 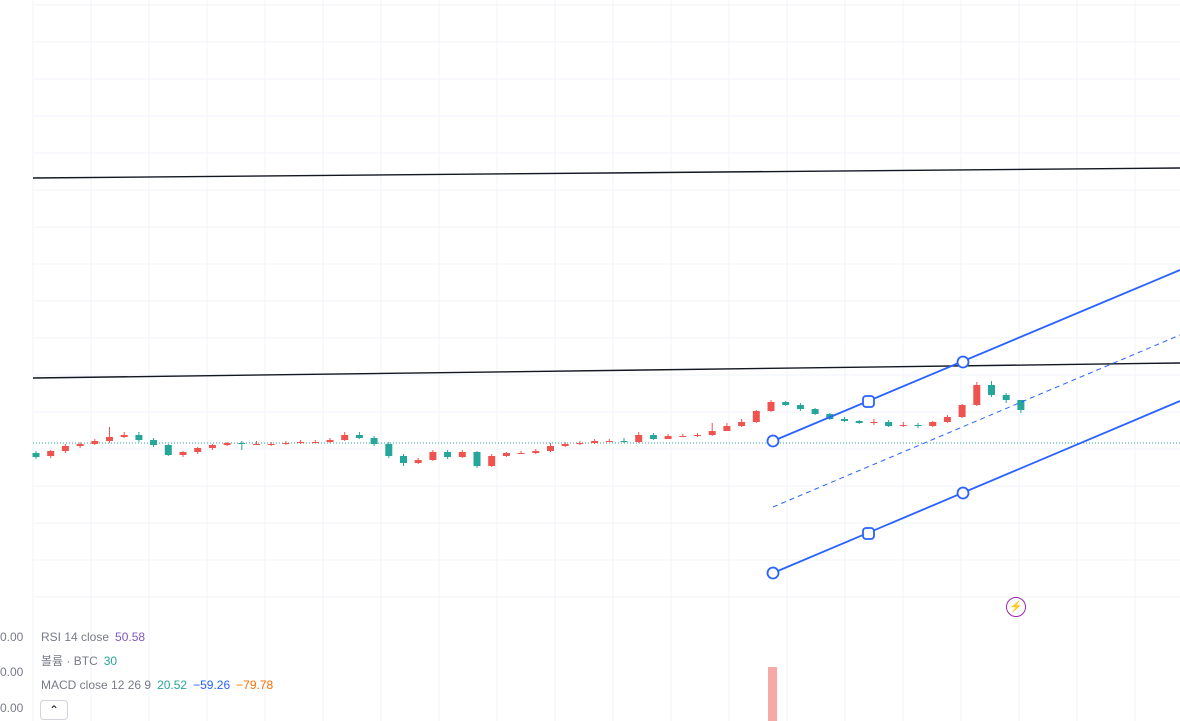 I want to click on legend-macd: MACD close 12 26 9 20.52 −59.26 −79.78, so click(x=160, y=685).